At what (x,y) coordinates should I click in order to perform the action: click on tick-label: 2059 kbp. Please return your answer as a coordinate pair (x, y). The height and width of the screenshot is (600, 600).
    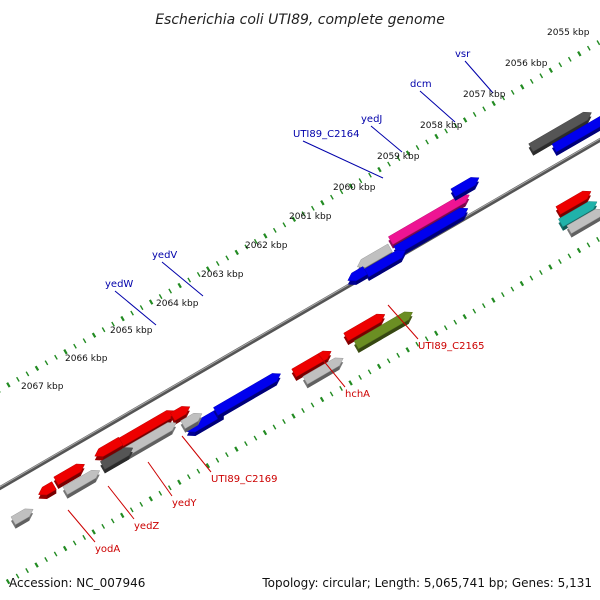
    Looking at the image, I should click on (398, 157).